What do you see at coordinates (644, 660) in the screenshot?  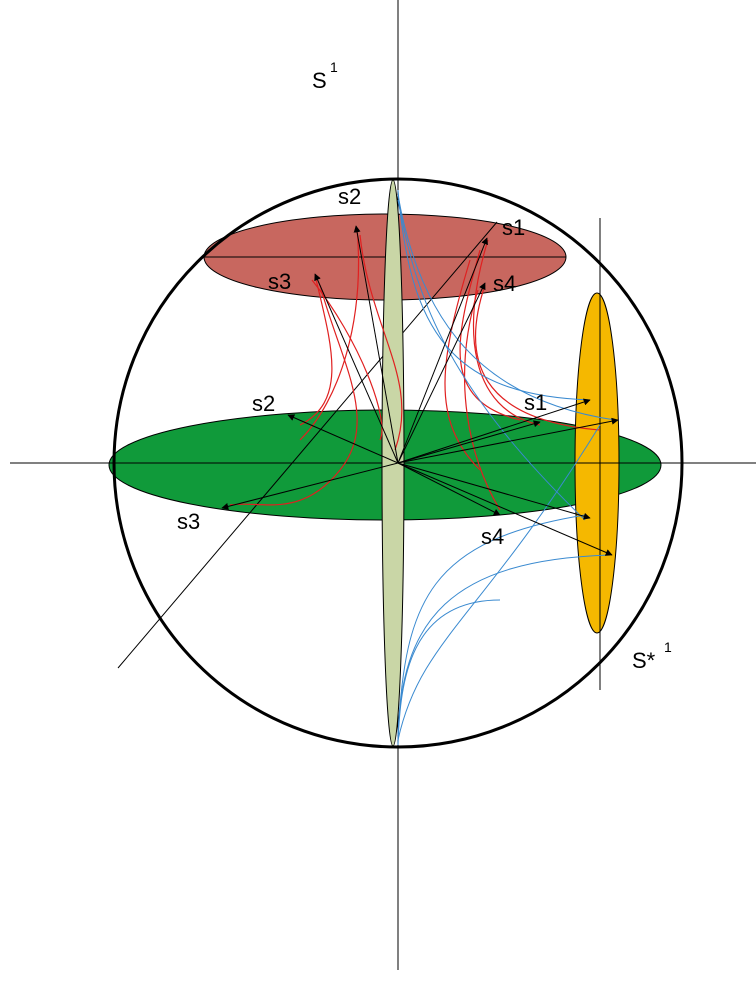 I see `dual-label: S*` at bounding box center [644, 660].